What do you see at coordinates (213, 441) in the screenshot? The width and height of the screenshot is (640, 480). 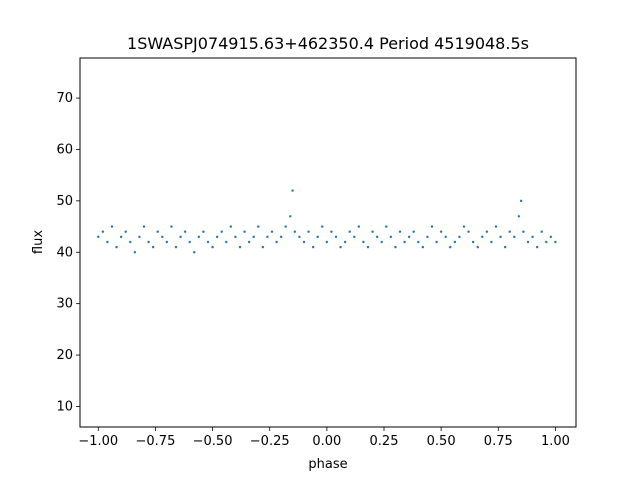 I see `x-tick-label: −0.50` at bounding box center [213, 441].